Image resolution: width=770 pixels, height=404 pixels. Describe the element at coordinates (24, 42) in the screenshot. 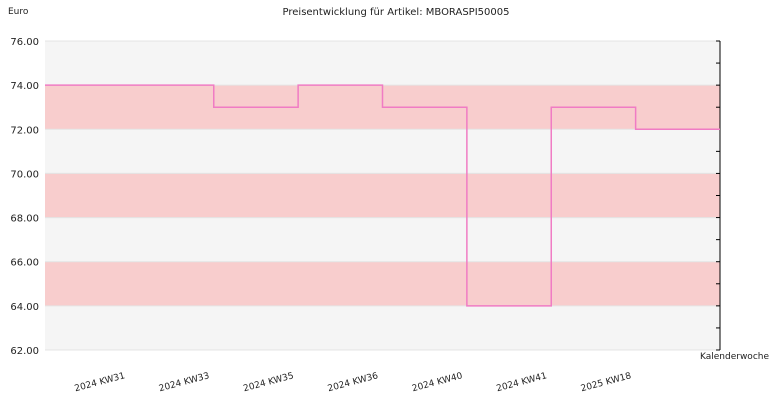

I see `y-tick-label: 76.00` at that location.